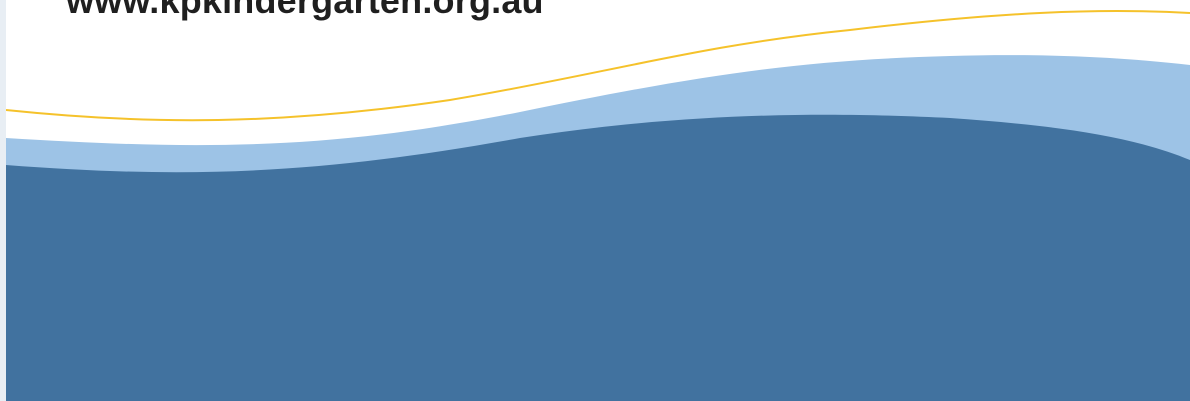 This screenshot has width=1190, height=401. I want to click on left-edge-strip, so click(3, 200).